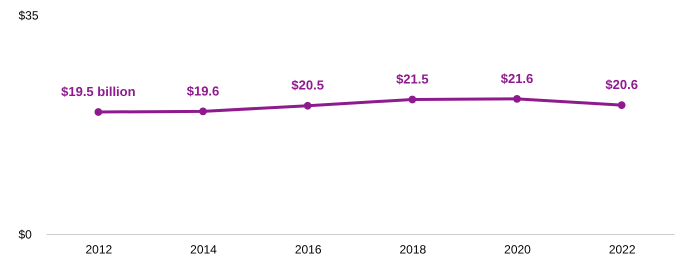 This screenshot has width=700, height=268. I want to click on x-tick-label: 2022, so click(622, 249).